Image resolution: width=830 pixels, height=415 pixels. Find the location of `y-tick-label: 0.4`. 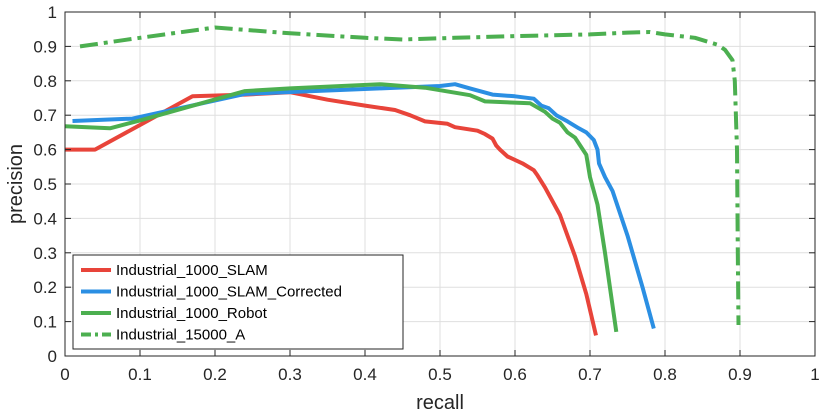

y-tick-label: 0.4 is located at coordinates (45, 218).